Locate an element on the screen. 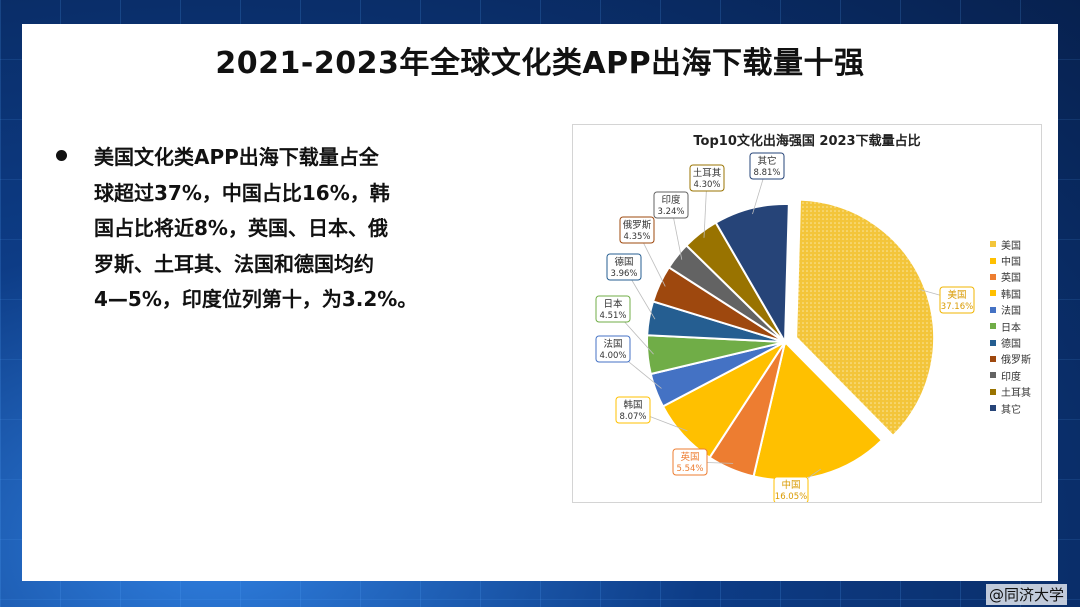 The height and width of the screenshot is (607, 1080). legend-item: 韩国 is located at coordinates (1010, 293).